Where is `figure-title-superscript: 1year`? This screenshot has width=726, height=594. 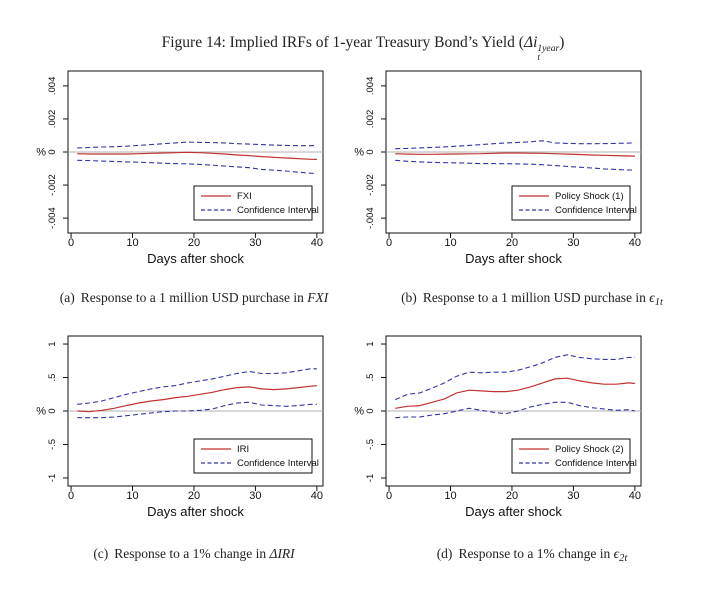
figure-title-superscript: 1year is located at coordinates (548, 49).